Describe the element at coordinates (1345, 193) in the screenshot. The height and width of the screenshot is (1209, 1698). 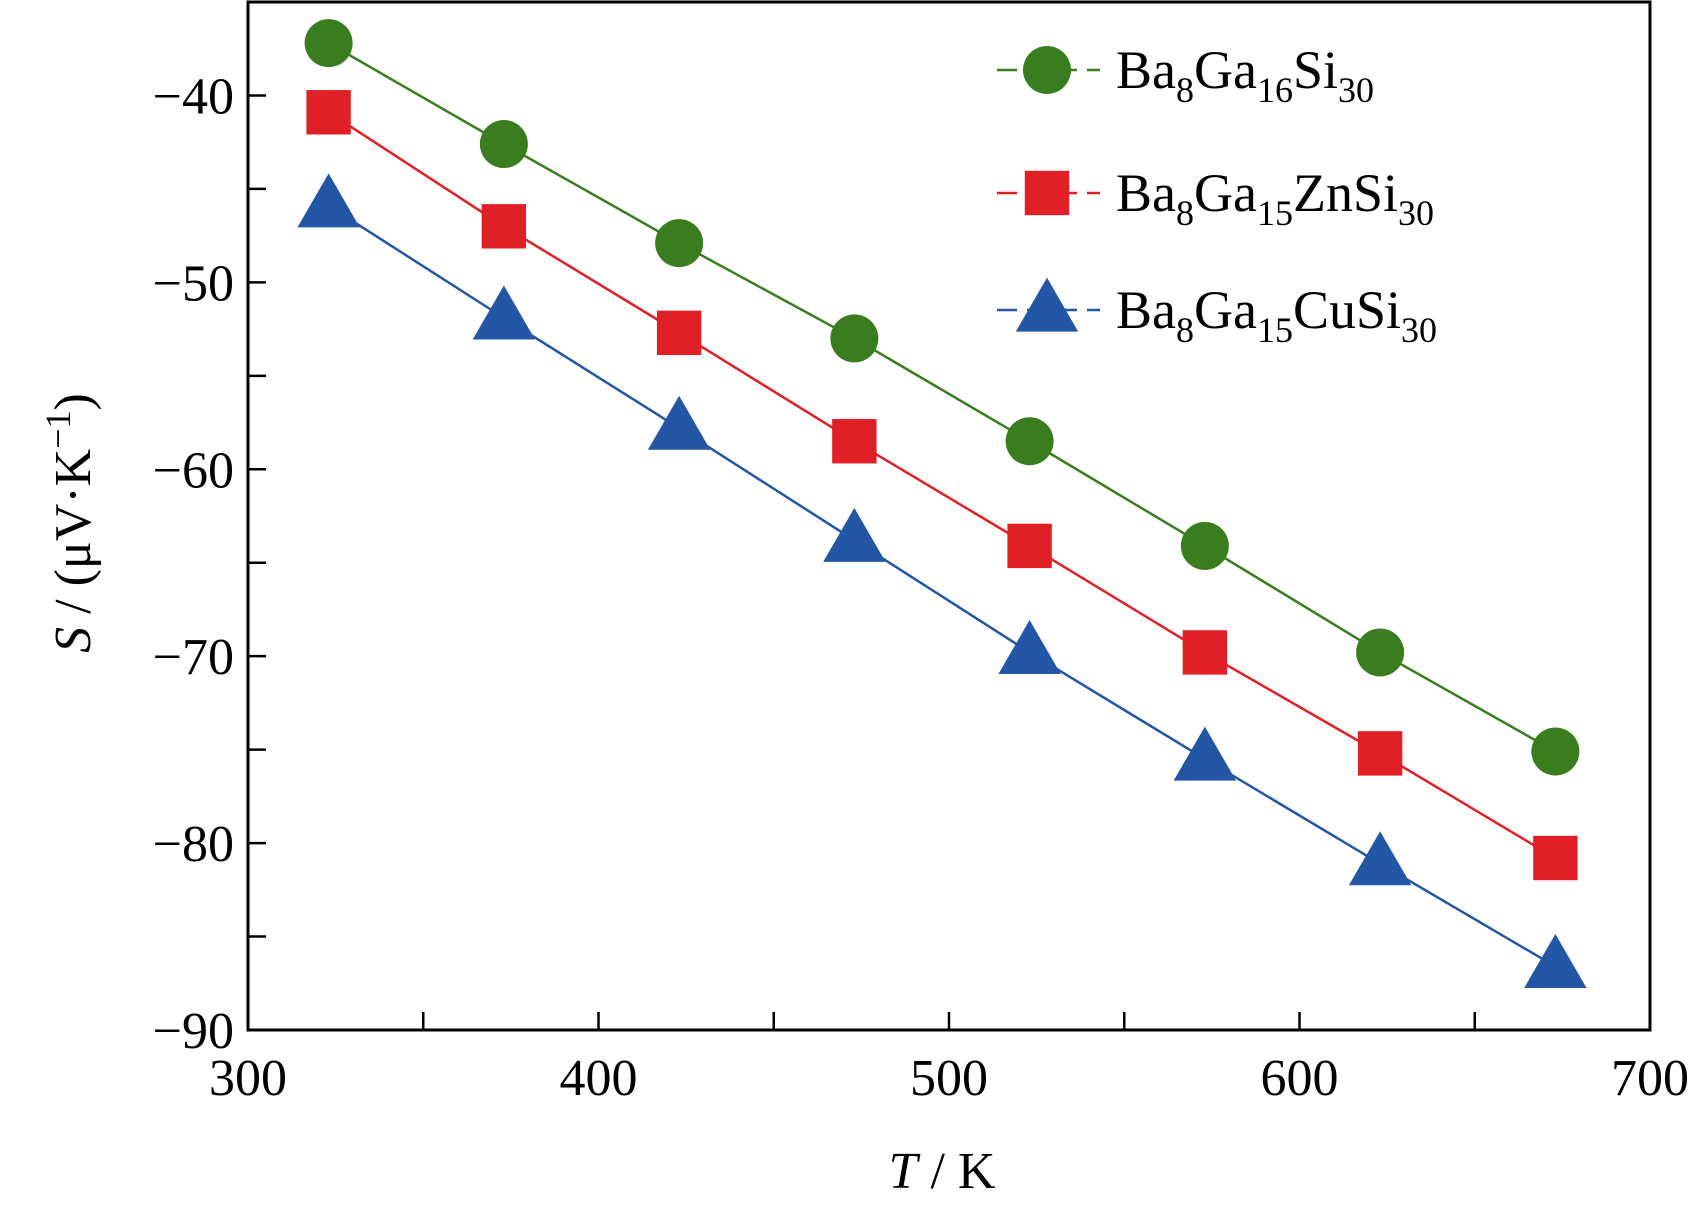
I see `legend-text-part: ZnSi` at that location.